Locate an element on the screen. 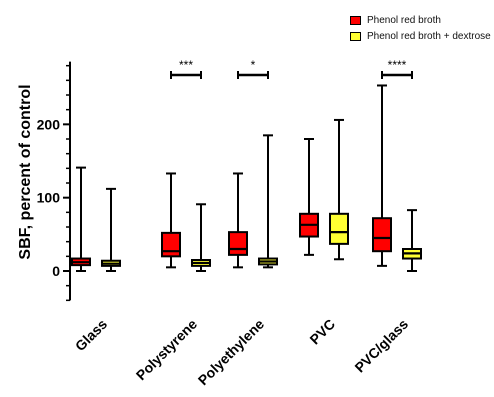 Image resolution: width=494 pixels, height=397 pixels. legend-item-phenol-red-broth: Phenol red broth is located at coordinates (420, 20).